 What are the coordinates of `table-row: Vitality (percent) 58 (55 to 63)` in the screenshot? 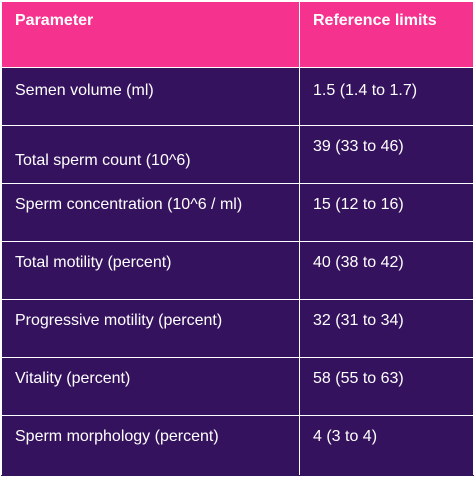 It's located at (237, 386).